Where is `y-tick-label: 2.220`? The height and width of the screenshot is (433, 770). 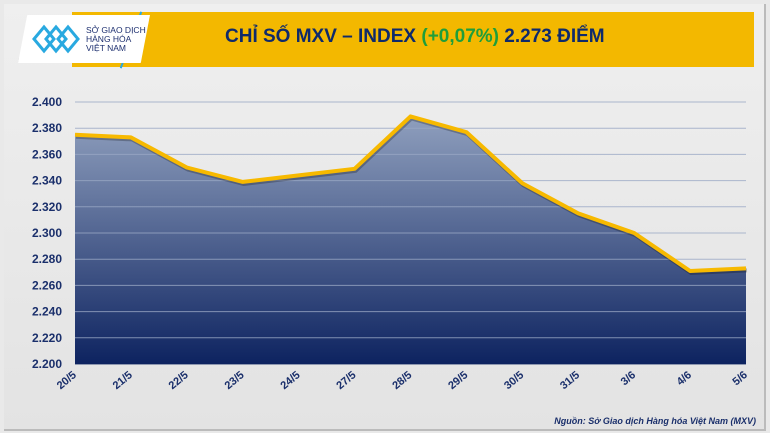 y-tick-label: 2.220 is located at coordinates (47, 338).